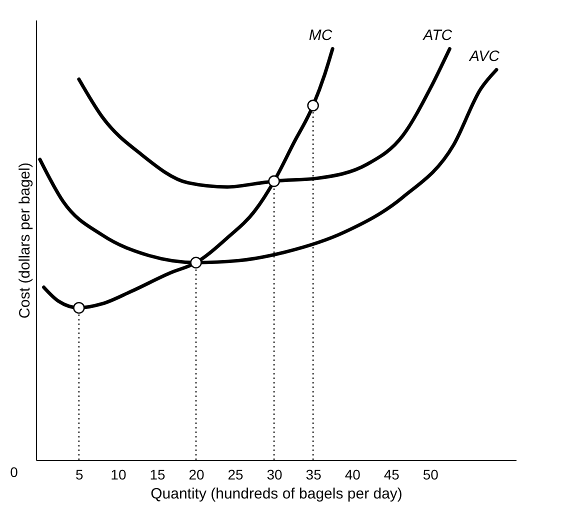  Describe the element at coordinates (118, 474) in the screenshot. I see `x-tick-label: 10` at that location.